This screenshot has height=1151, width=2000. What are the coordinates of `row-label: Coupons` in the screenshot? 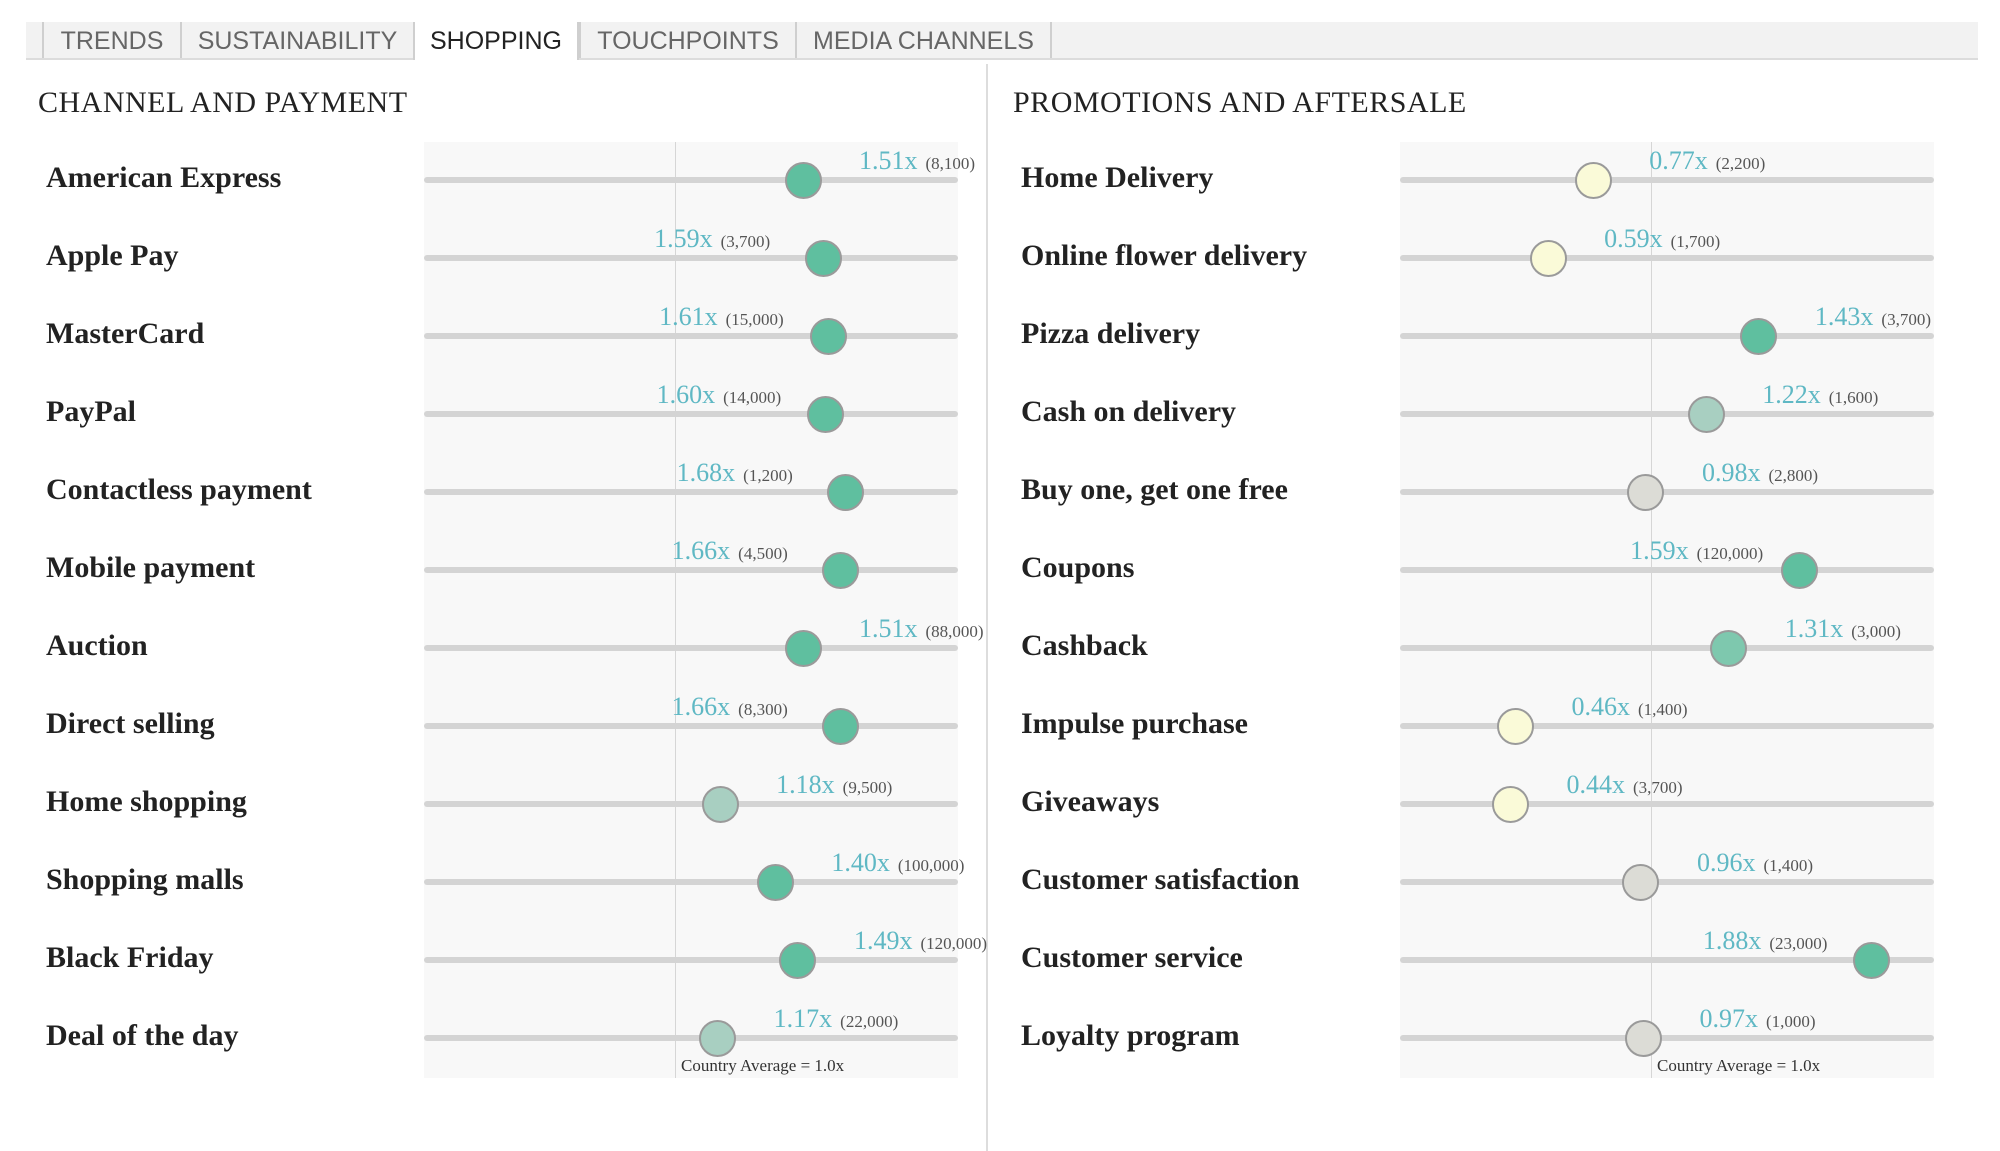 It's located at (1078, 567).